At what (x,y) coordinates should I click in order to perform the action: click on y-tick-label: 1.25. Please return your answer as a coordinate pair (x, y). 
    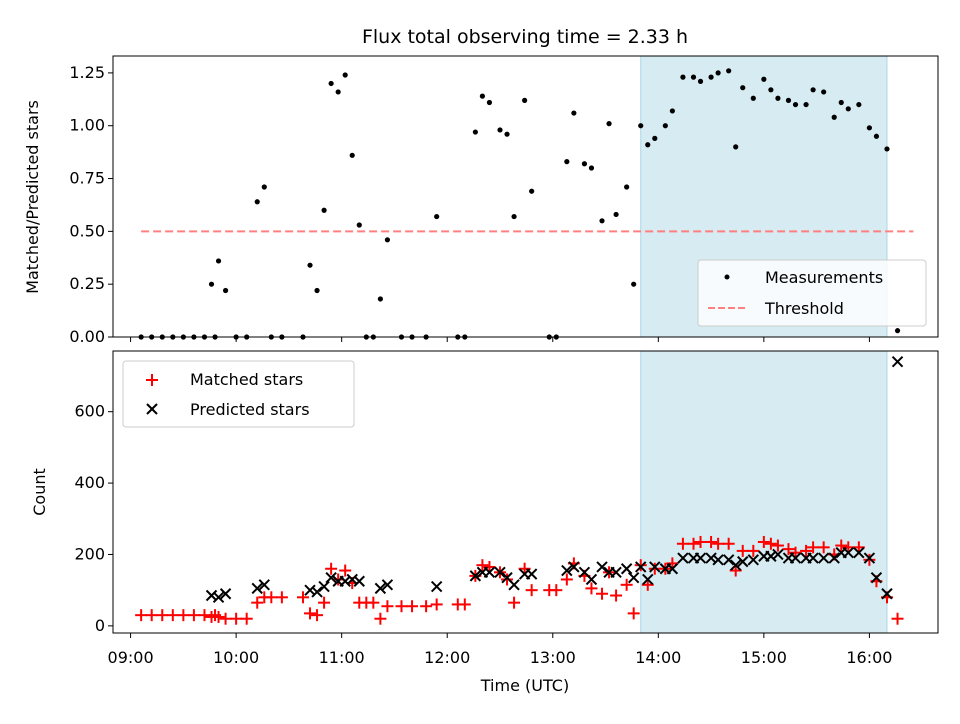
    Looking at the image, I should click on (87, 72).